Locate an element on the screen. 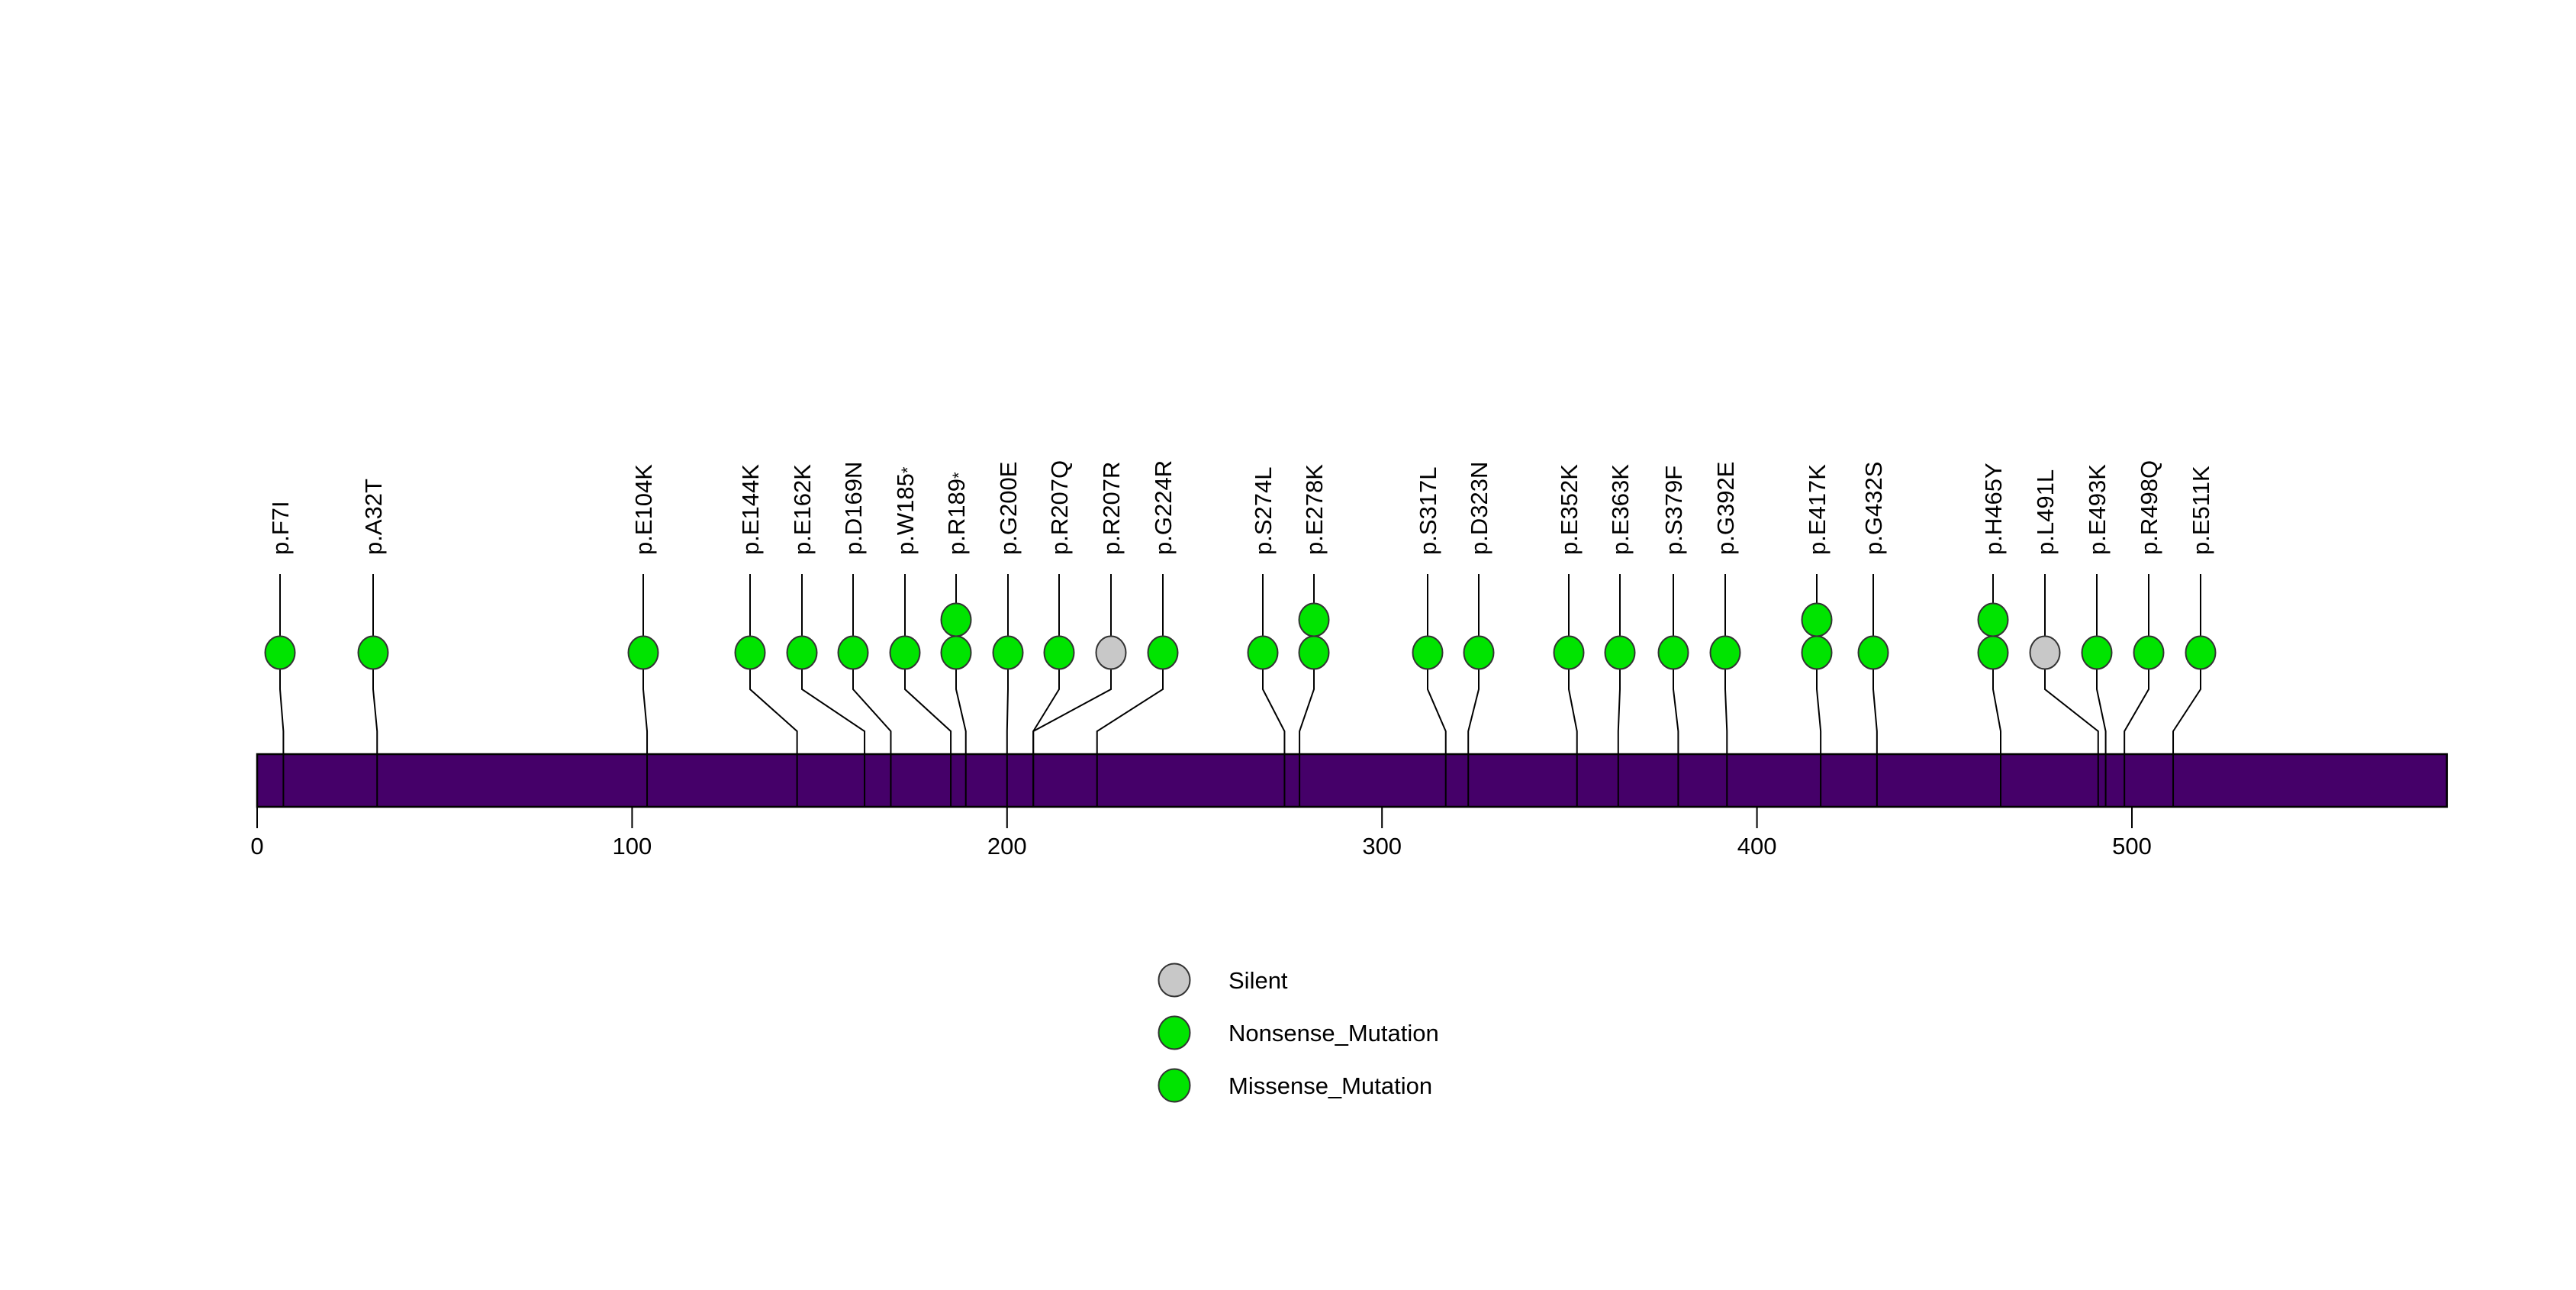  legend: Silent Nonsense_Mutation Missense_Mutation is located at coordinates (1298, 1033).